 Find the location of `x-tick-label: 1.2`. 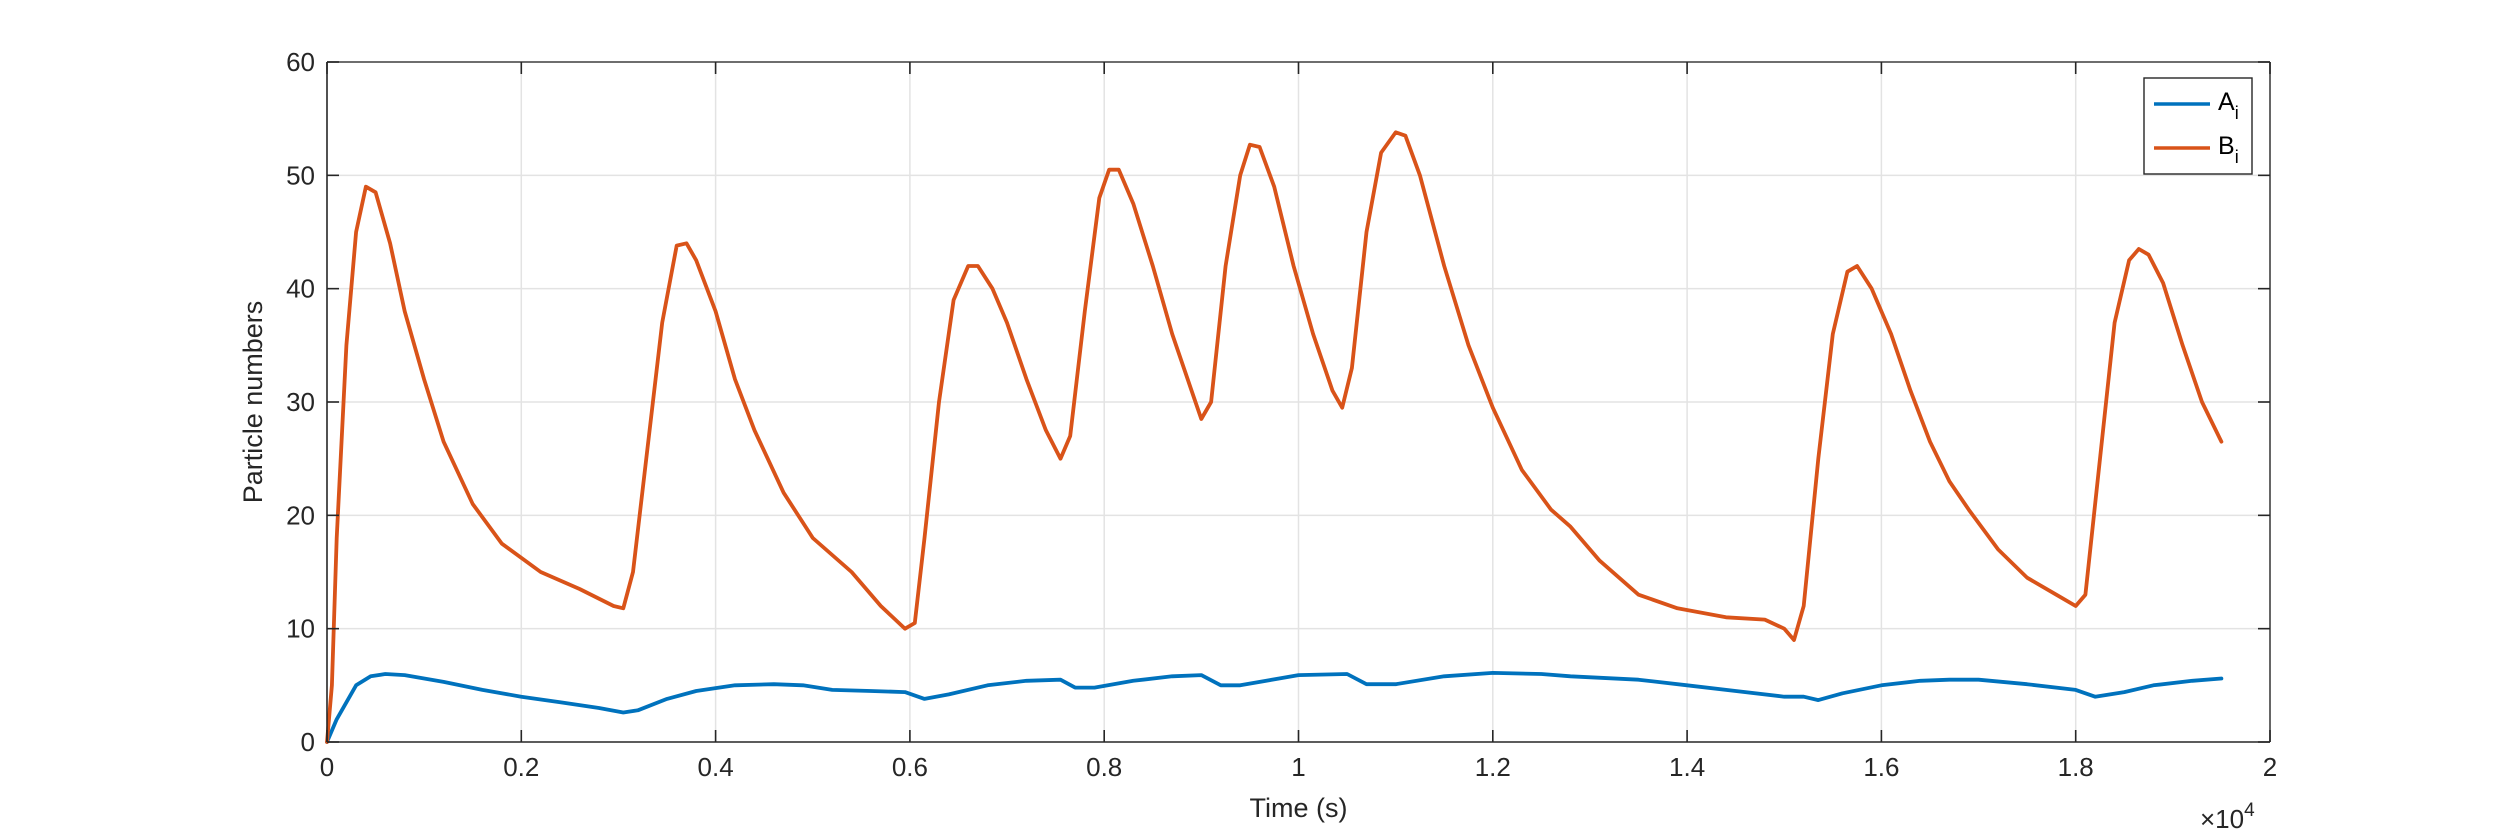

x-tick-label: 1.2 is located at coordinates (1493, 767).